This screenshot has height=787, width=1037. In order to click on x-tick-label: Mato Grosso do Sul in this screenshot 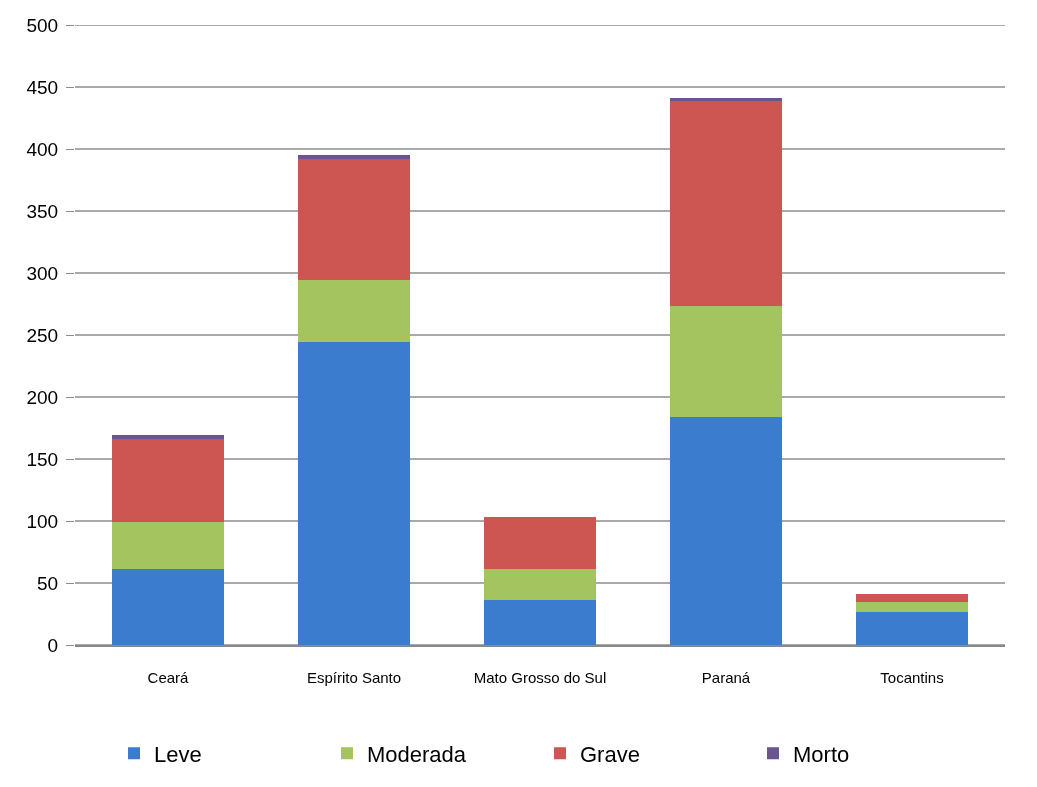, I will do `click(540, 677)`.